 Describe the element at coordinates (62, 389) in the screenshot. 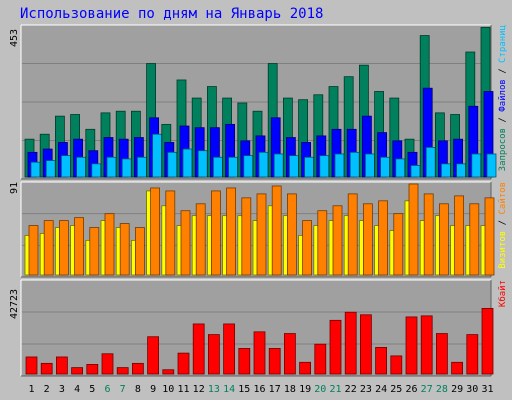

I see `x-tick-label: 3` at that location.